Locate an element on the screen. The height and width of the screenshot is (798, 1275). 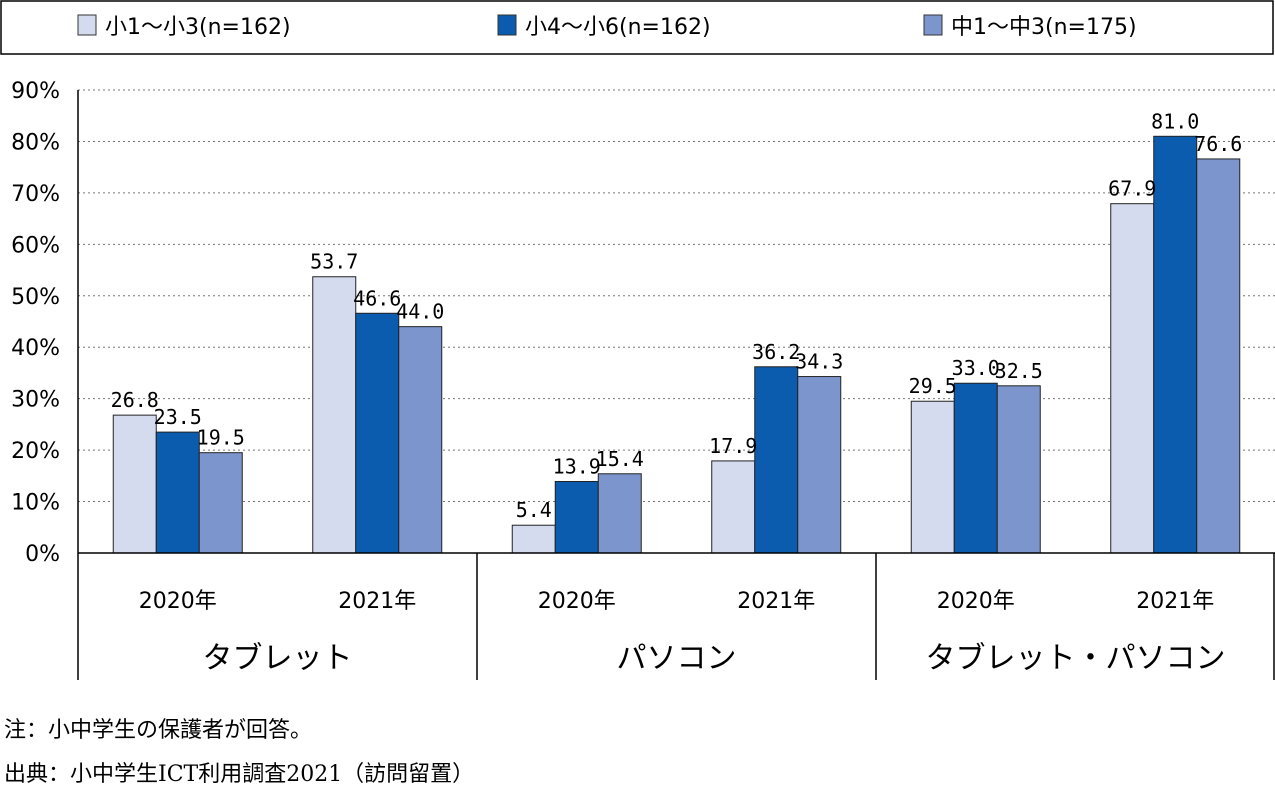
data-label: 67.9 is located at coordinates (1132, 189).